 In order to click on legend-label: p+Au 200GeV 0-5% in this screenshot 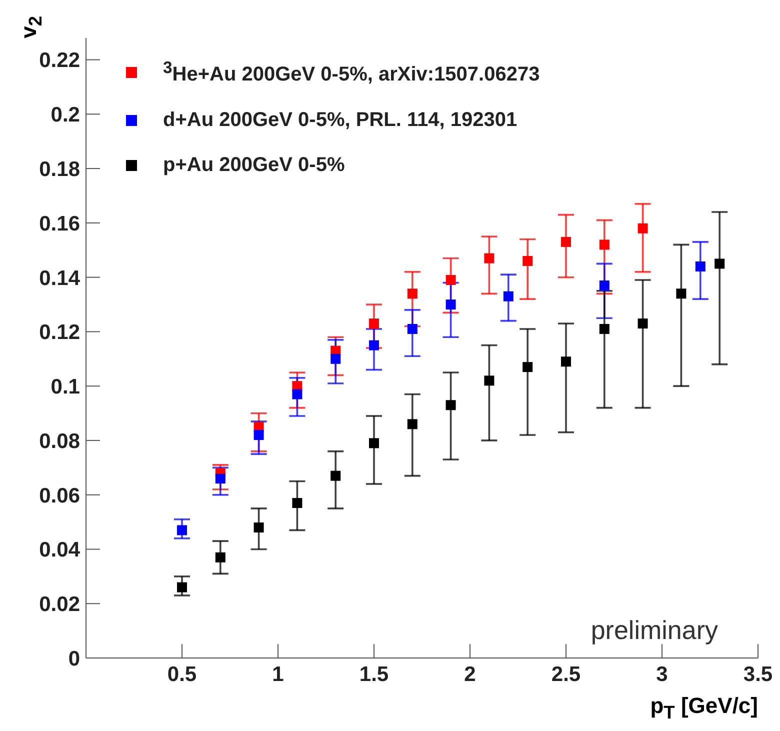, I will do `click(254, 165)`.